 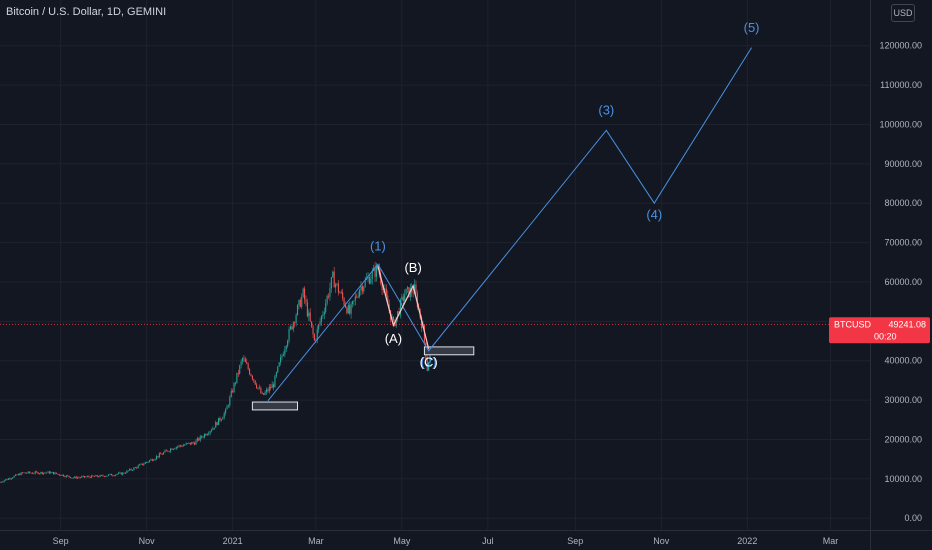 I want to click on y-tick-label: 40000.00, so click(x=903, y=361).